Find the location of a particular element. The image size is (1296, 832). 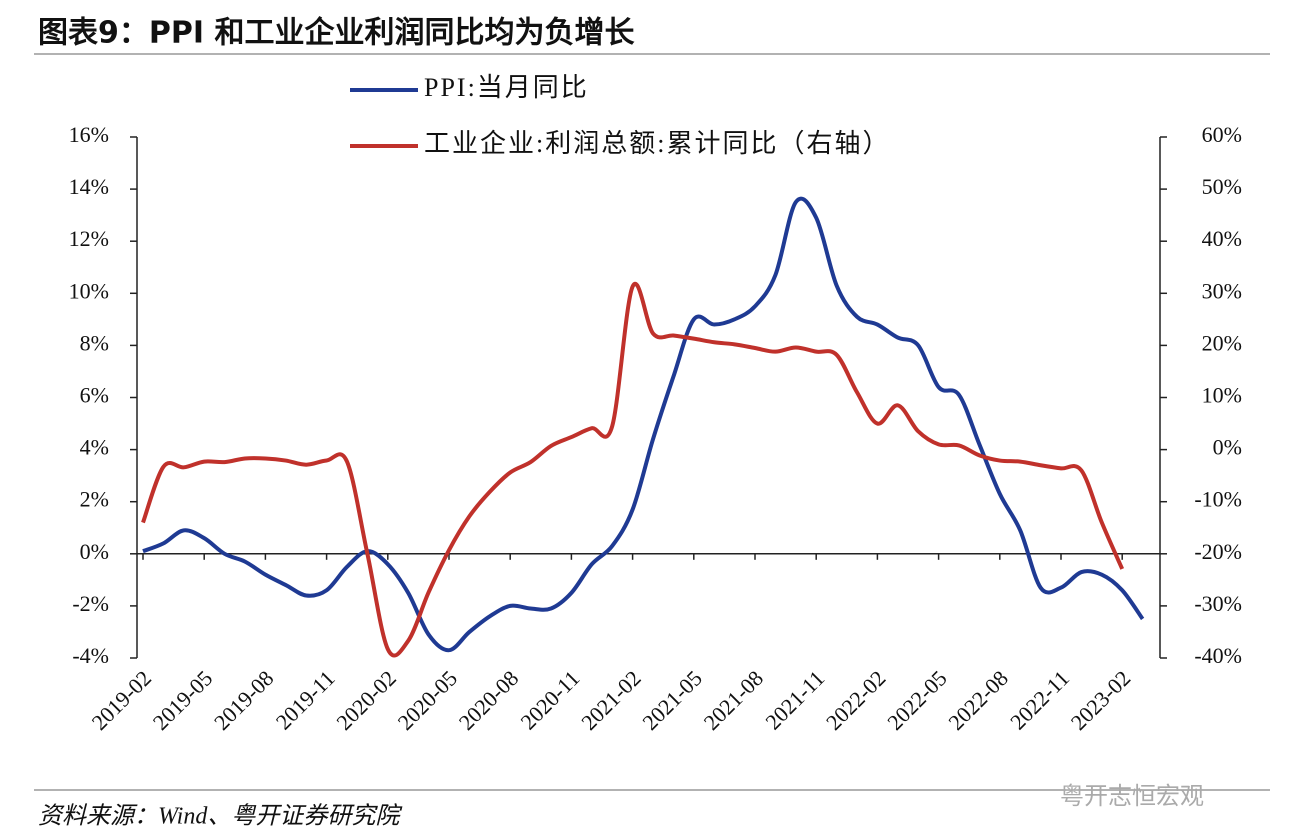

x-tick-label: 2021-11 is located at coordinates (794, 699).